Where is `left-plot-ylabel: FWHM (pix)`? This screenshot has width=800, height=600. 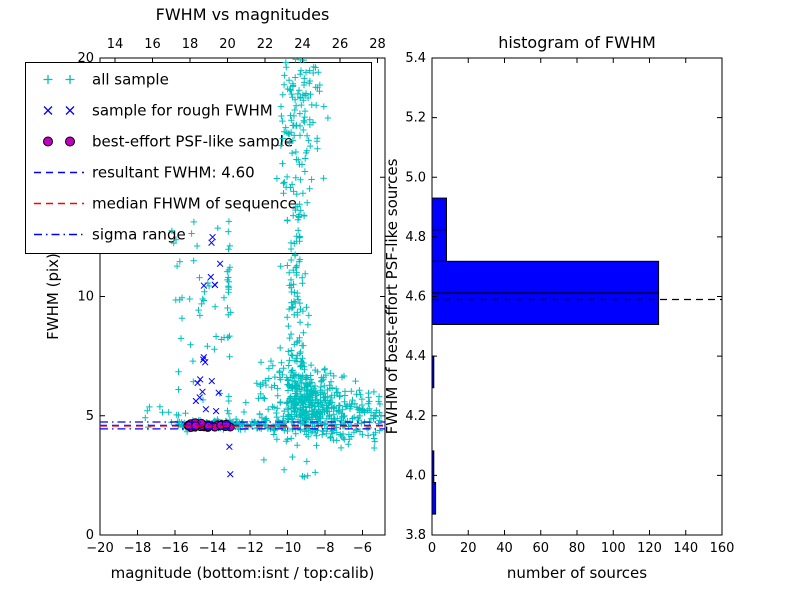
left-plot-ylabel: FWHM (pix) is located at coordinates (53, 296).